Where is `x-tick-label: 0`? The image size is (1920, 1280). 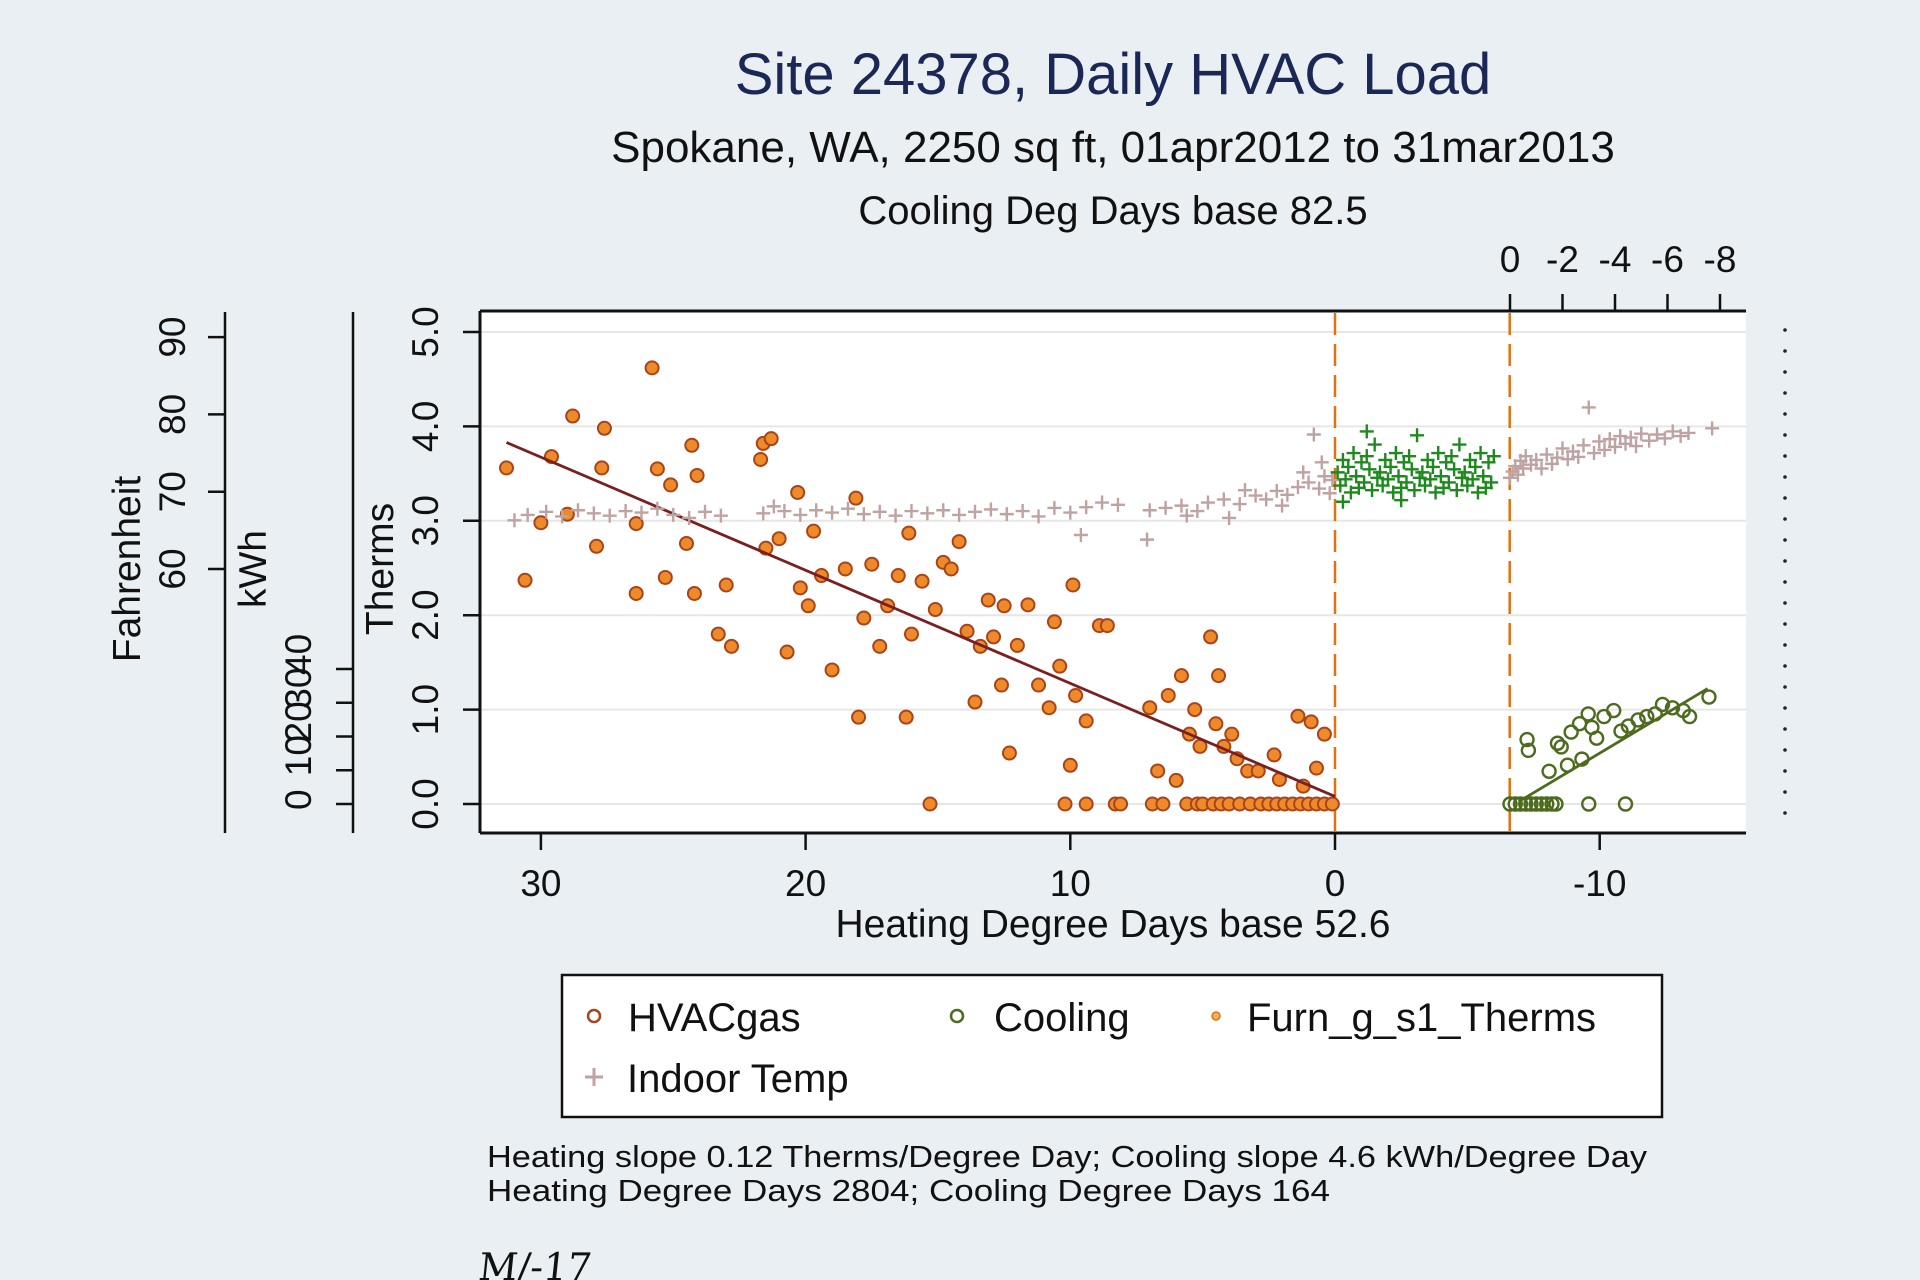 x-tick-label: 0 is located at coordinates (1335, 883).